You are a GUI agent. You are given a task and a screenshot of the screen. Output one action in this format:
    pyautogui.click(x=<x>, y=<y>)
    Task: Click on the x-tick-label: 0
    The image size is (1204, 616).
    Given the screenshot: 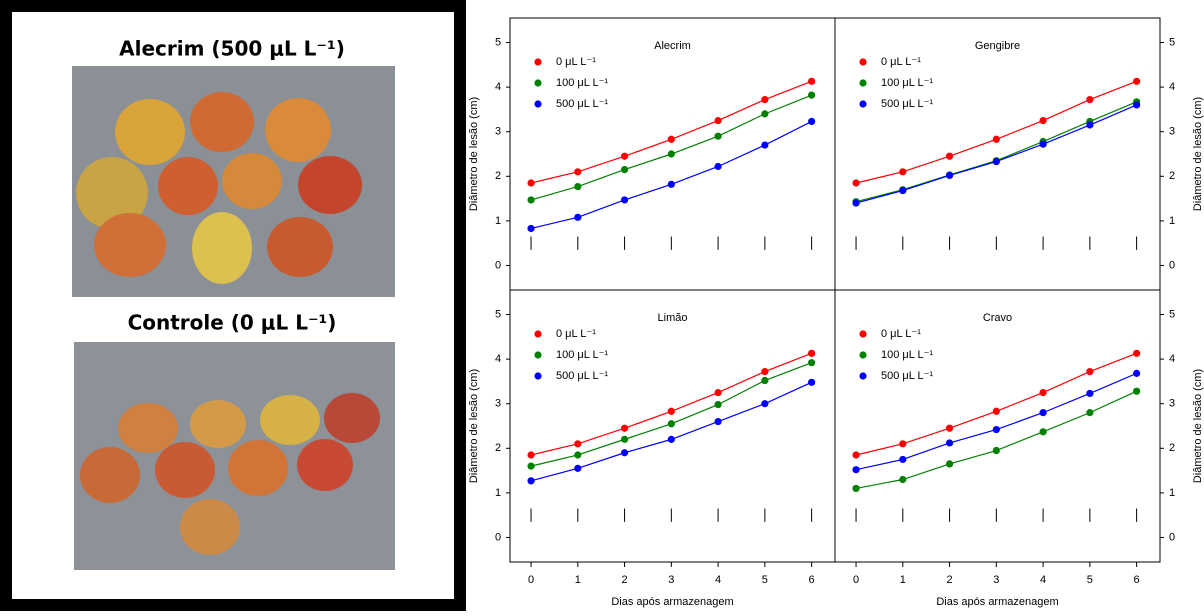 What is the action you would take?
    pyautogui.click(x=856, y=580)
    